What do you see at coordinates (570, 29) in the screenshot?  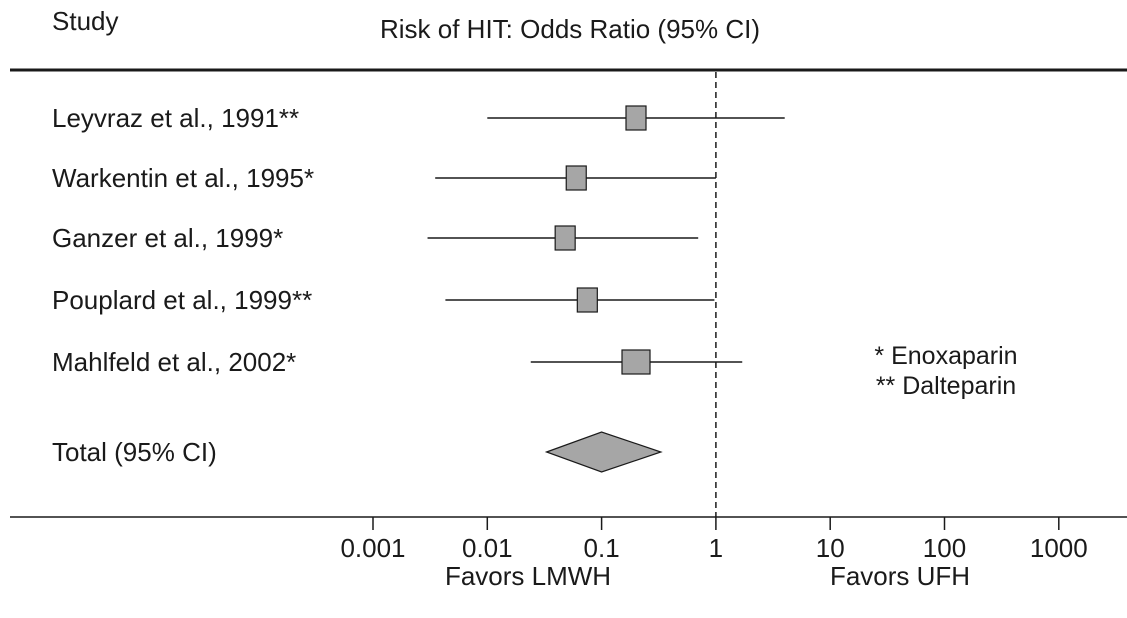 I see `chart-title: Risk of HIT: Odds Ratio (95% CI)` at bounding box center [570, 29].